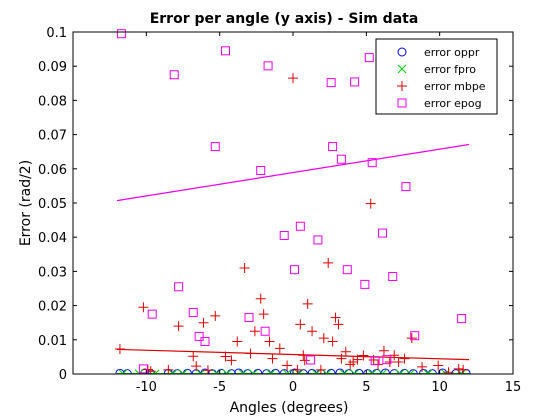  I want to click on legend-label: error epog, so click(453, 103).